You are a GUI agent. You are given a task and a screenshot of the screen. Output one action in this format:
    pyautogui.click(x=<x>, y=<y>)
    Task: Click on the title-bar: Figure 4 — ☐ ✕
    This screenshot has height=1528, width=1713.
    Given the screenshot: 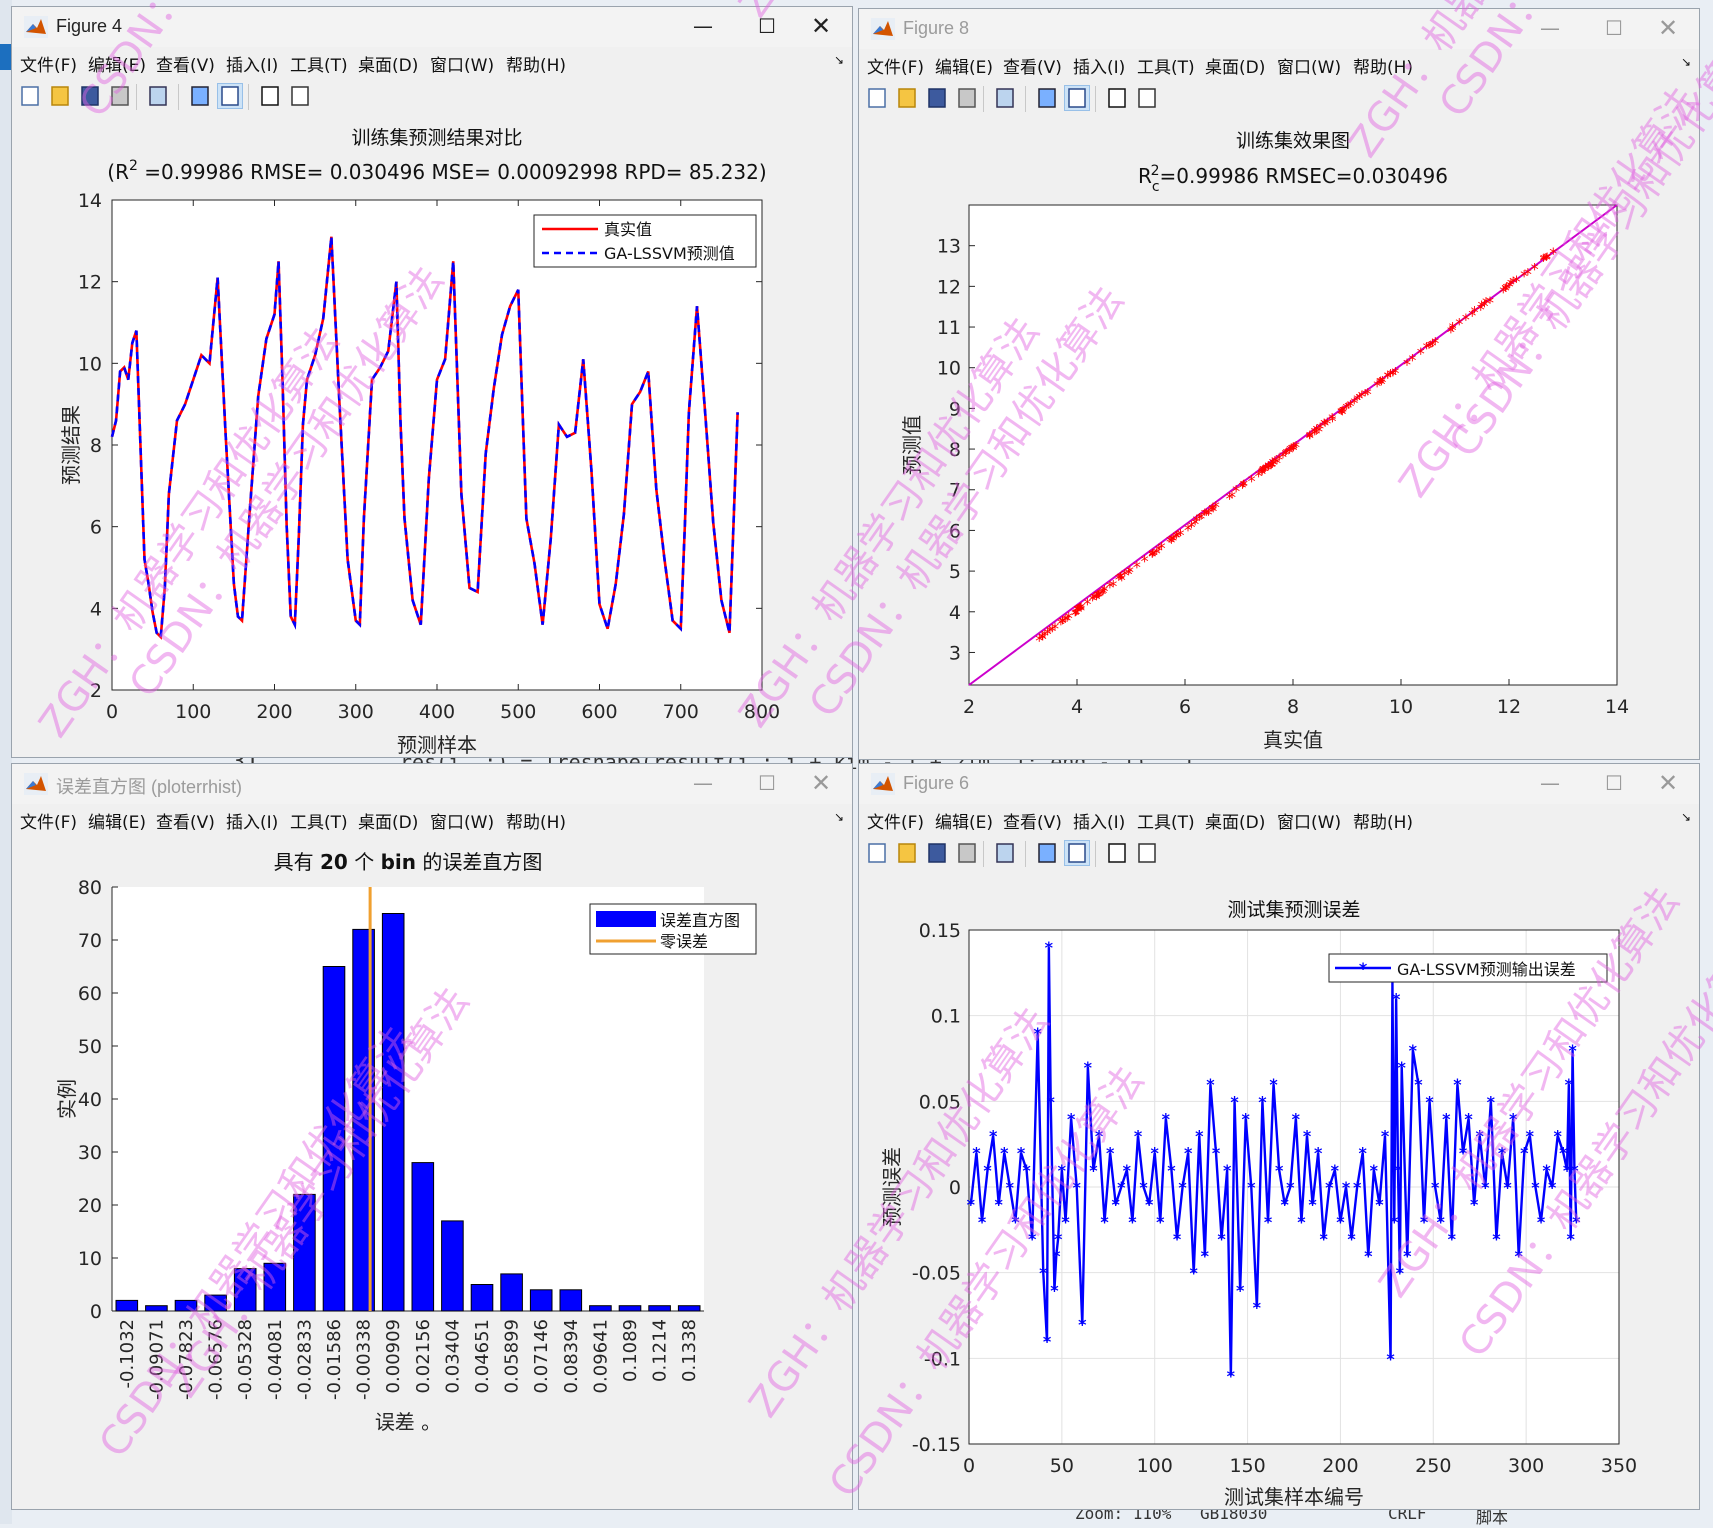 What is the action you would take?
    pyautogui.click(x=432, y=27)
    